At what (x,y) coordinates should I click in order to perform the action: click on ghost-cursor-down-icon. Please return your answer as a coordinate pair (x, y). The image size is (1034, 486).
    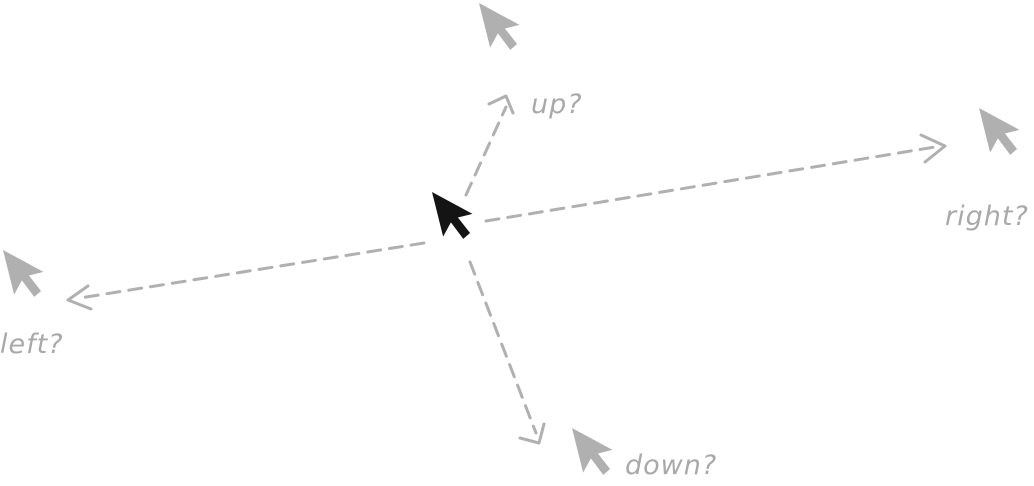
    Looking at the image, I should click on (595, 449).